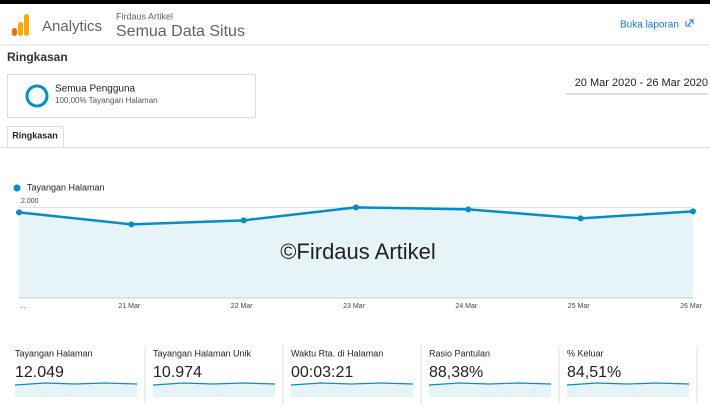  What do you see at coordinates (144, 16) in the screenshot?
I see `account-name: Firdaus Artikel` at bounding box center [144, 16].